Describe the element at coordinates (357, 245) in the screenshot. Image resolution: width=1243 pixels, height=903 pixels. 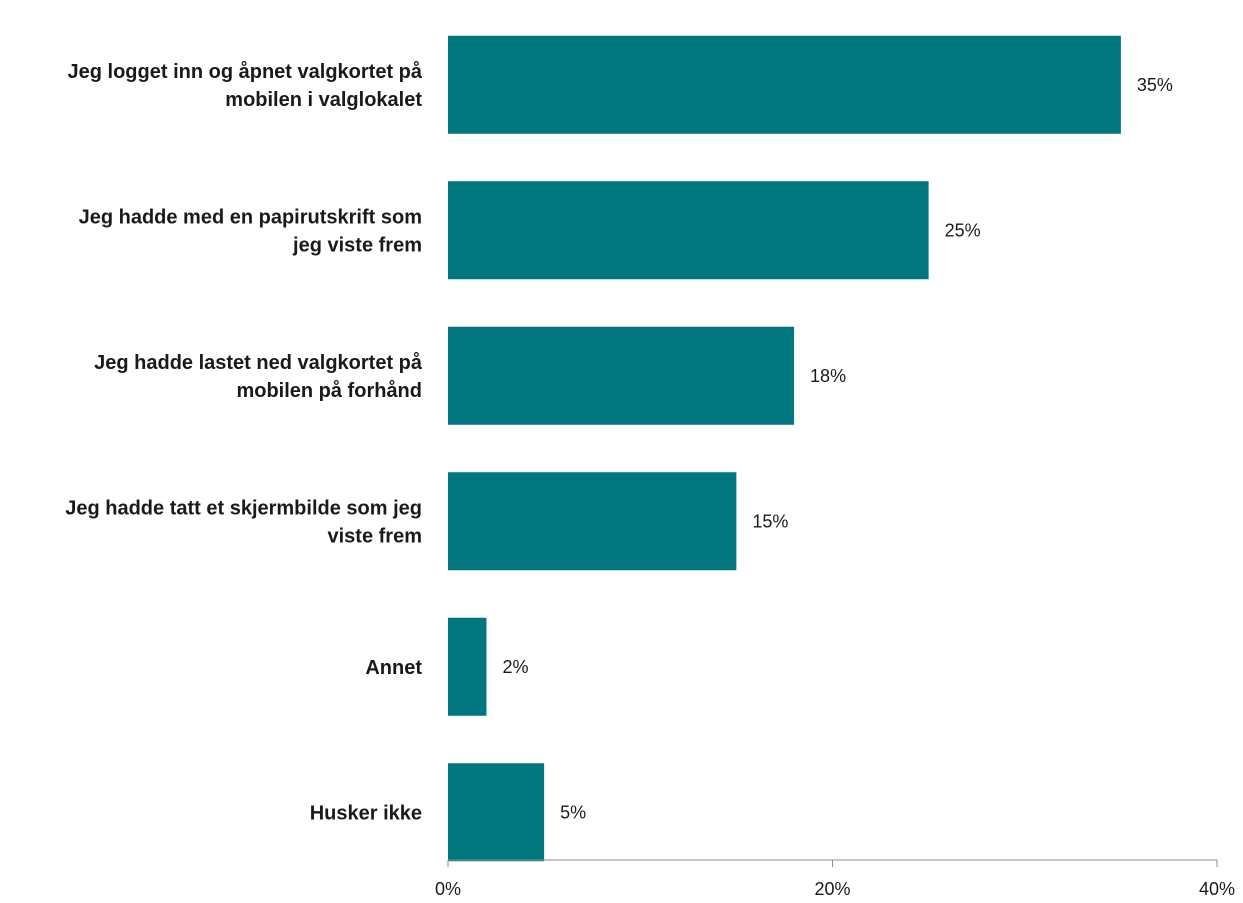
I see `category-label-line: jeg viste frem` at that location.